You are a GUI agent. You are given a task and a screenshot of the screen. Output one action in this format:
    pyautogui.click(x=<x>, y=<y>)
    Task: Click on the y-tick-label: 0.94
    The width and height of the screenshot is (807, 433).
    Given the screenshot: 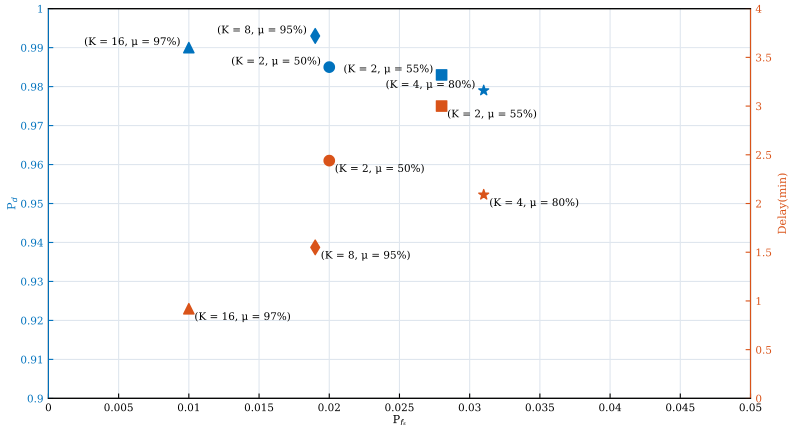 What is the action you would take?
    pyautogui.click(x=32, y=242)
    